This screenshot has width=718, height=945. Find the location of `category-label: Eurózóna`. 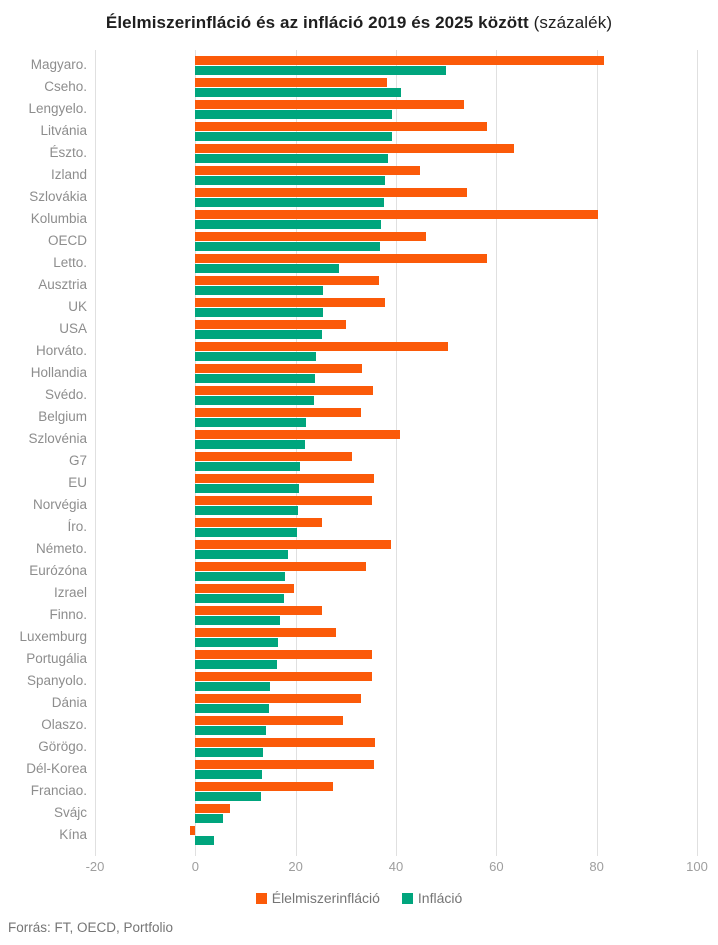

category-label: Eurózóna is located at coordinates (58, 570).